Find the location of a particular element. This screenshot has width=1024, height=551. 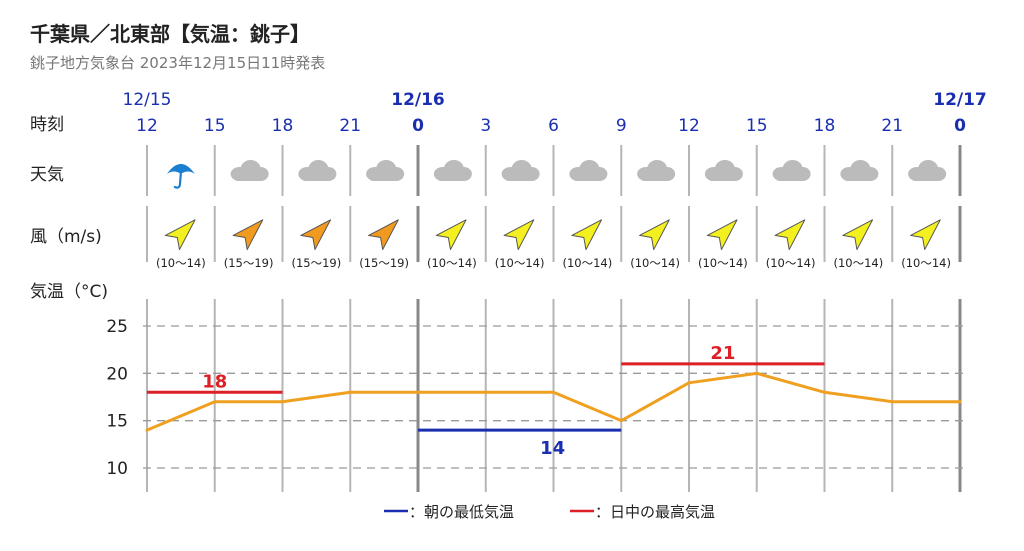

date-label: 12/16 is located at coordinates (418, 100).